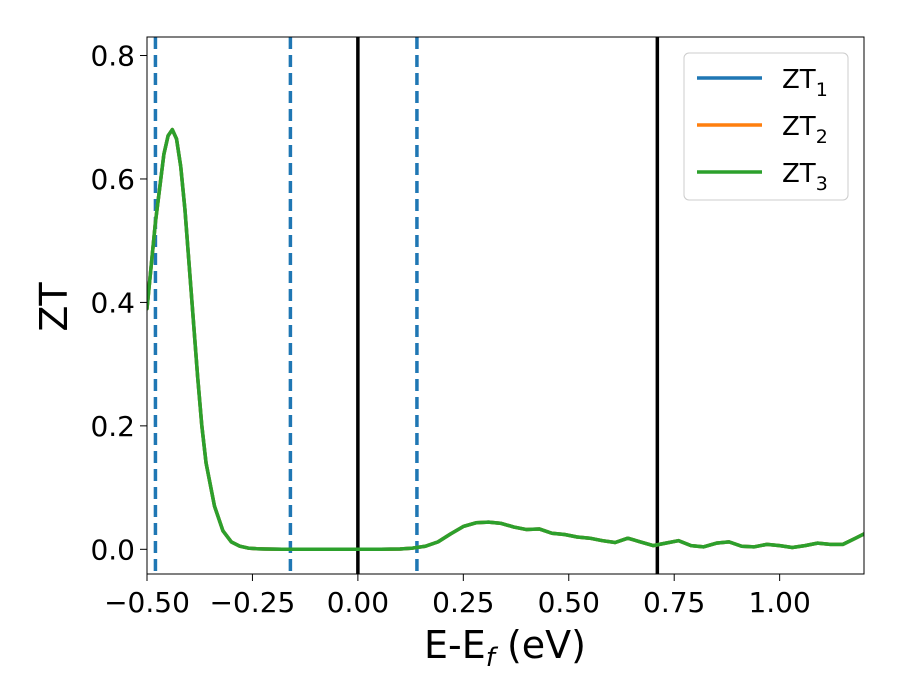 Image resolution: width=900 pixels, height=700 pixels. Describe the element at coordinates (463, 602) in the screenshot. I see `x-tick-label: 0.25` at that location.